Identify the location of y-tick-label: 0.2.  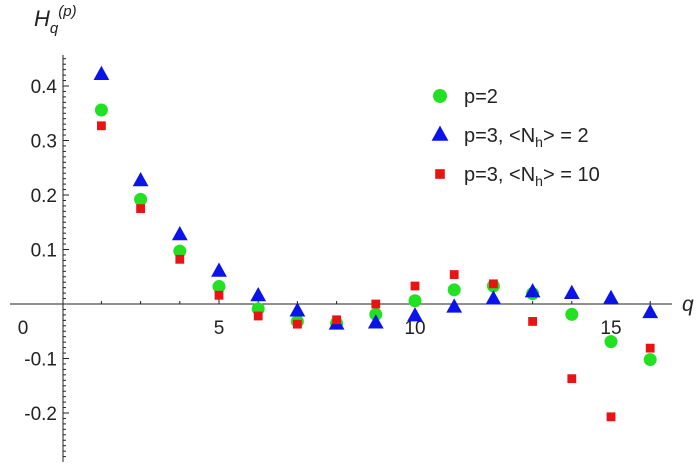
(44, 196).